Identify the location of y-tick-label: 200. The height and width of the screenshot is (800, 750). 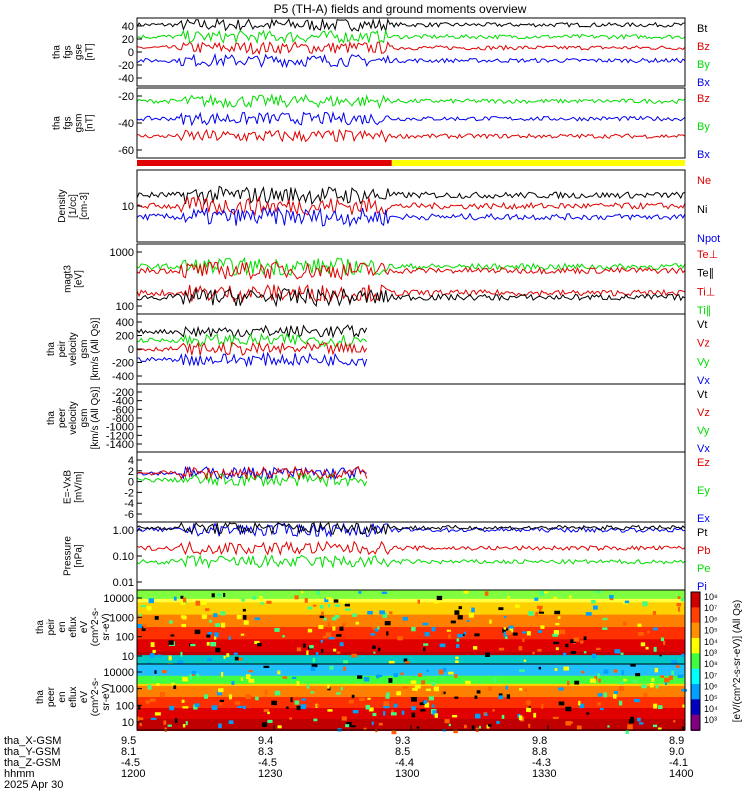
(125, 337).